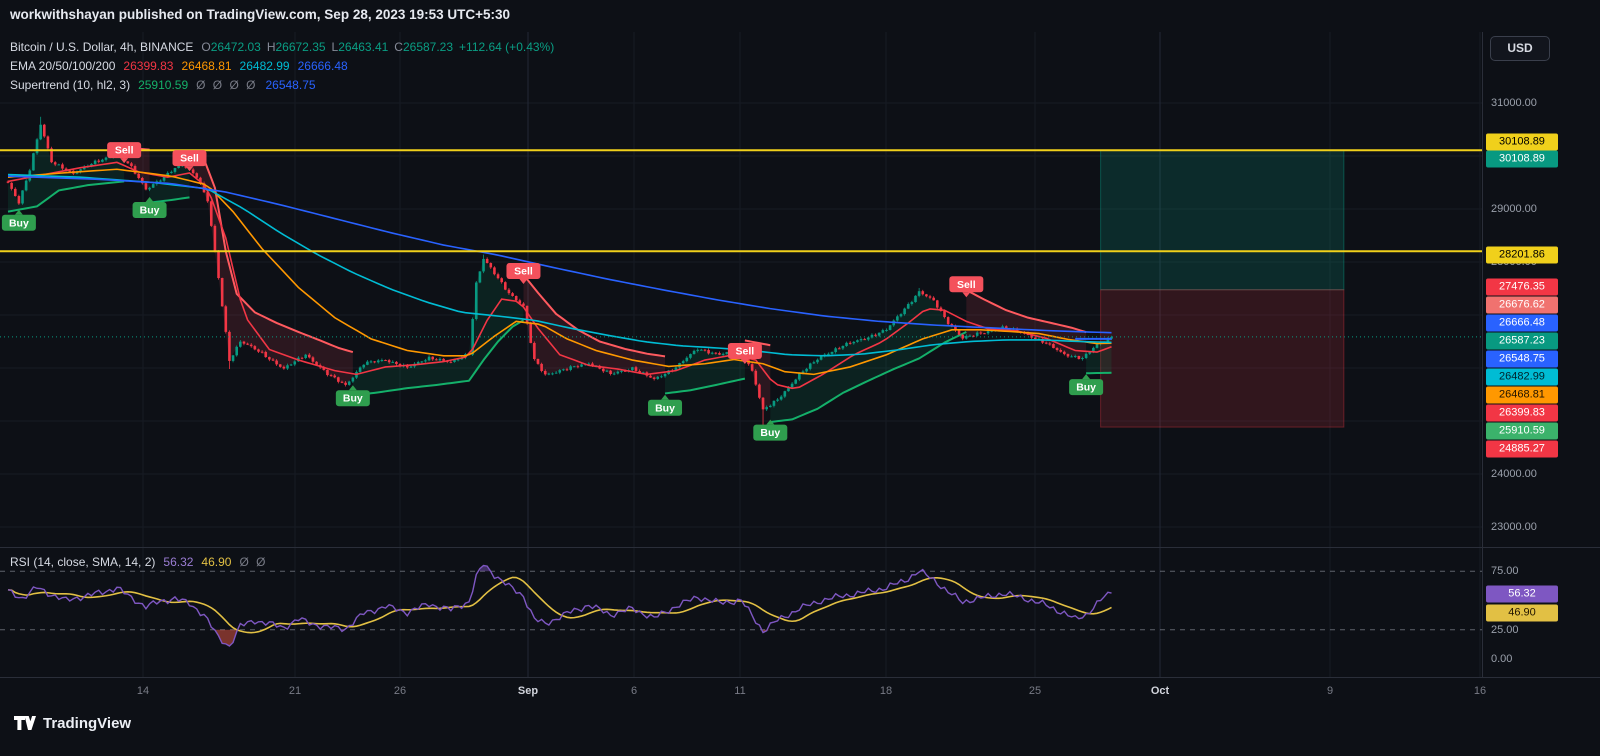  Describe the element at coordinates (1522, 377) in the screenshot. I see `price-badge: 26482.99` at that location.